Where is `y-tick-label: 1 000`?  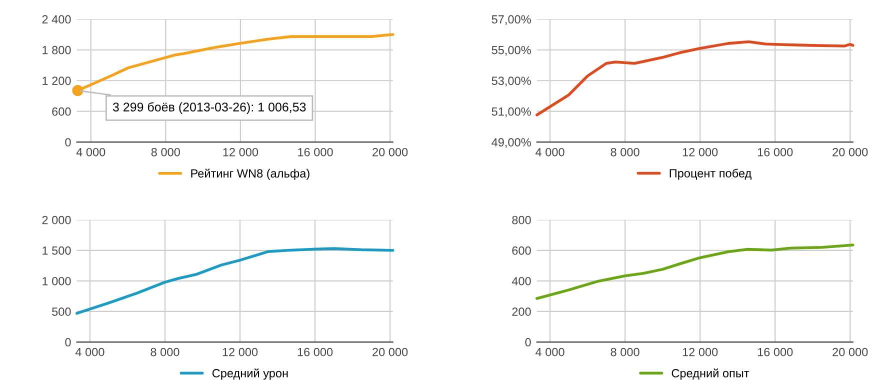 y-tick-label: 1 000 is located at coordinates (56, 281).